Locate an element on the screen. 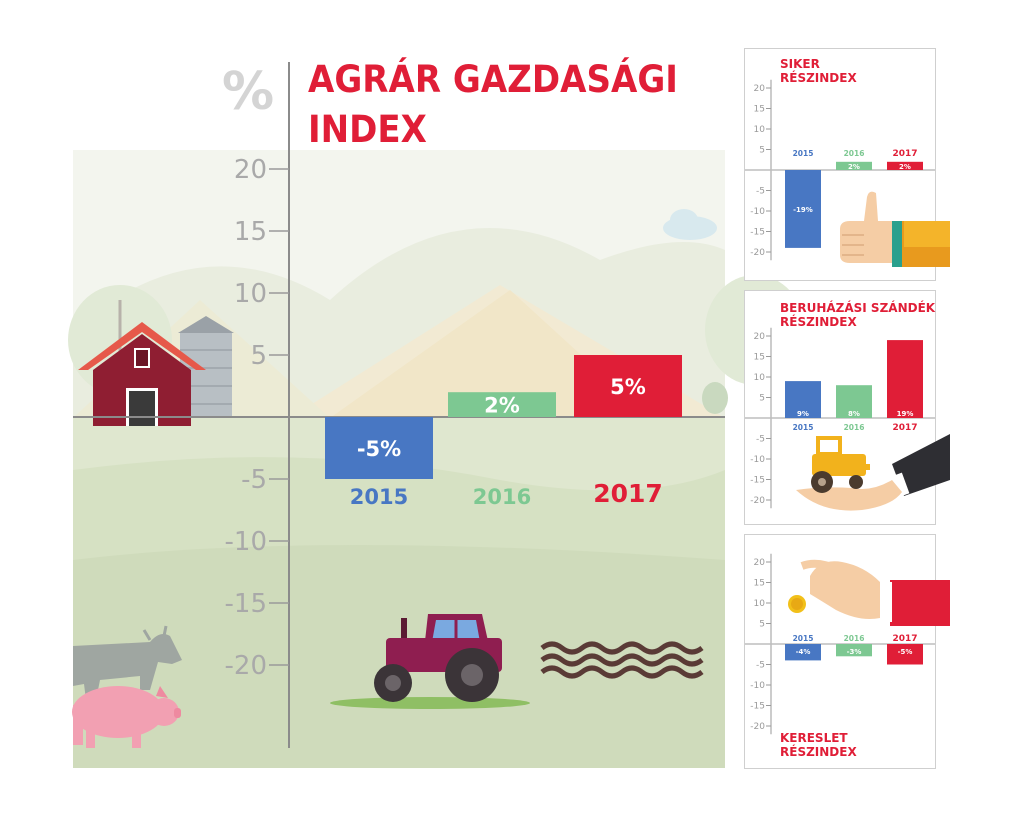  data-label: -3% is located at coordinates (854, 652).